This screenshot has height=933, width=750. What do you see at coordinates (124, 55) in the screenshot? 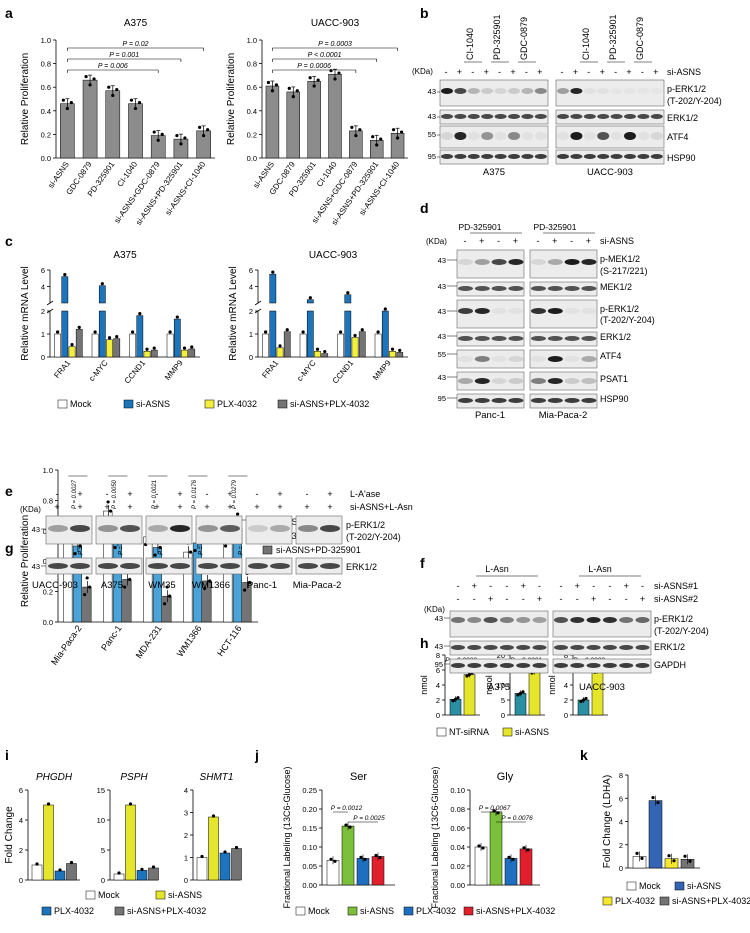
I see `p-value-label: P = 0.001` at bounding box center [124, 55].